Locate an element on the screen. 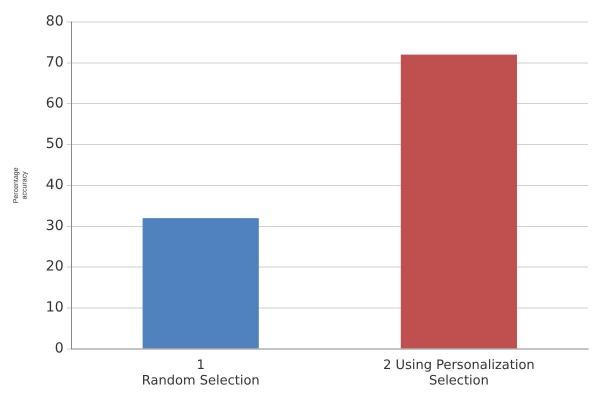  y-tick-label: 10 is located at coordinates (55, 308).